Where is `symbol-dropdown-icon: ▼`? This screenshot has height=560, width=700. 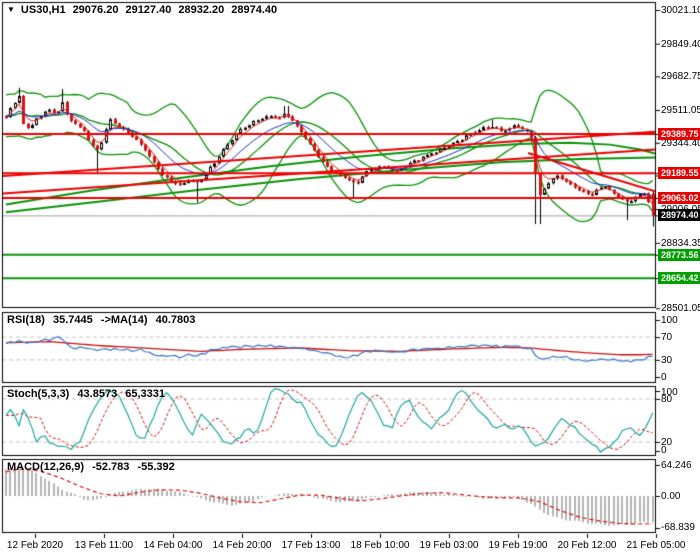
symbol-dropdown-icon: ▼ is located at coordinates (11, 9).